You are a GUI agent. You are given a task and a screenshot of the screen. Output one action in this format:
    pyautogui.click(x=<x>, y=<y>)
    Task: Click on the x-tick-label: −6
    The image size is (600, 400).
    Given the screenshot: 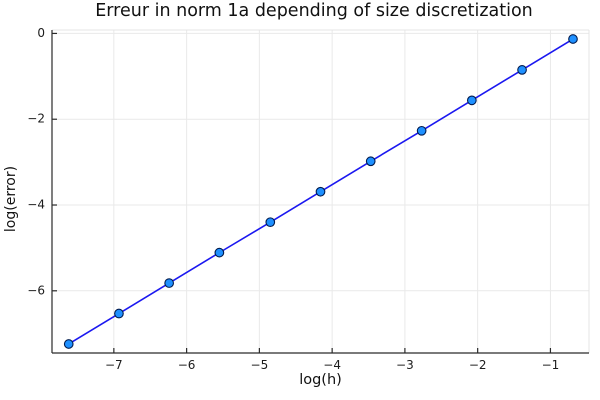 What is the action you would take?
    pyautogui.click(x=187, y=365)
    